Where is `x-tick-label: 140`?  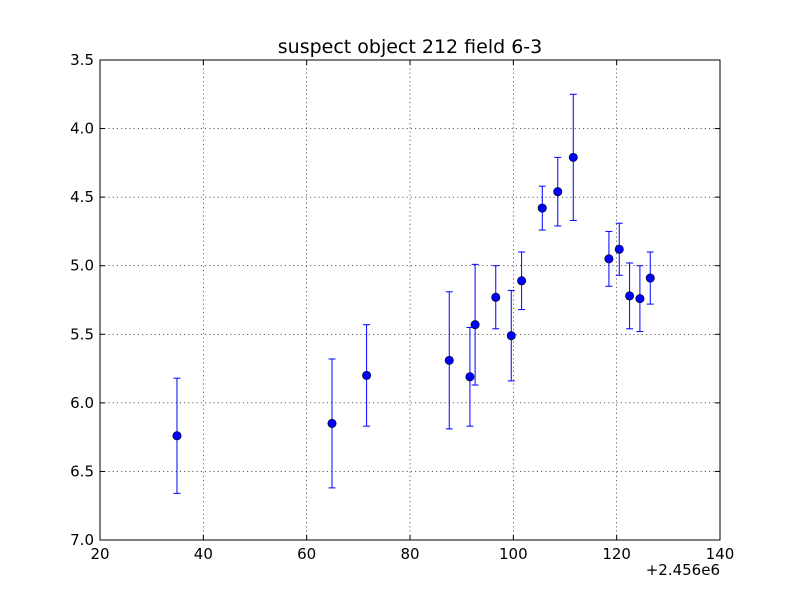
x-tick-label: 140 is located at coordinates (720, 554).